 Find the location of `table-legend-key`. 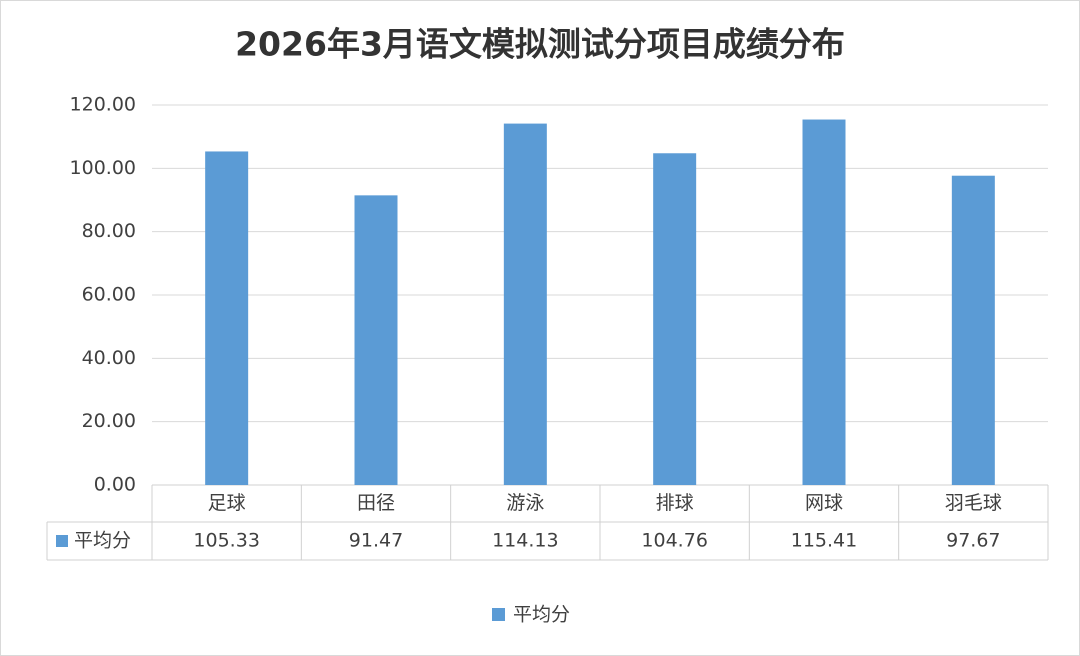

table-legend-key is located at coordinates (62, 541).